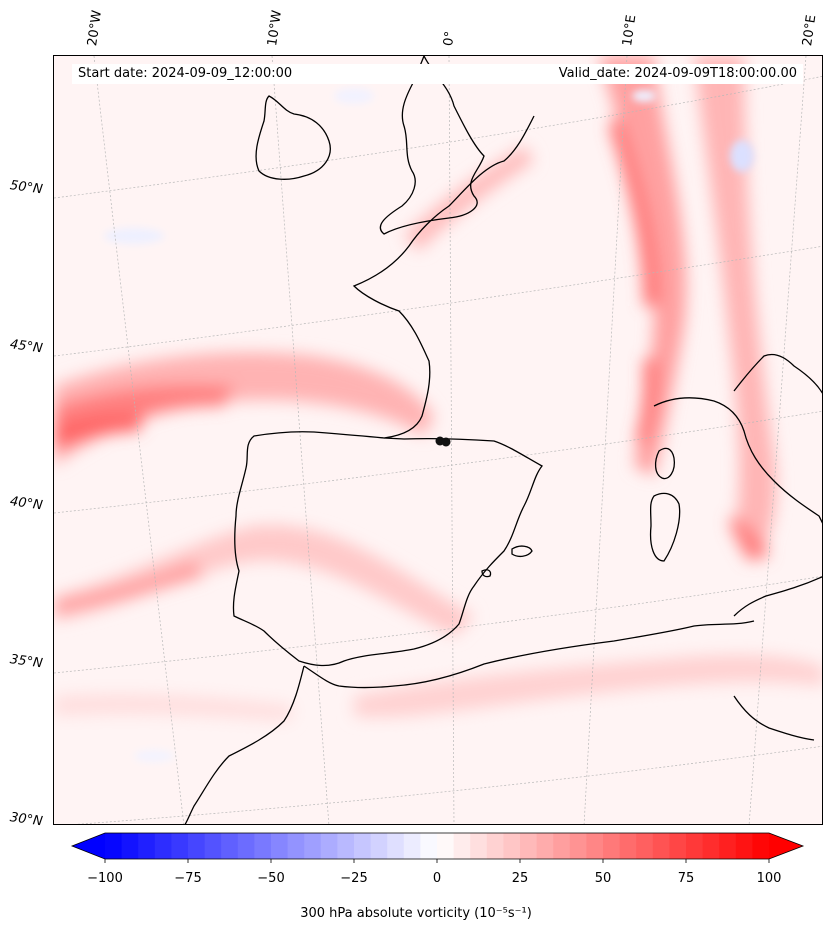  I want to click on colorbar-title: 300 hPa absolute vorticity (10⁻⁵s⁻¹), so click(416, 913).